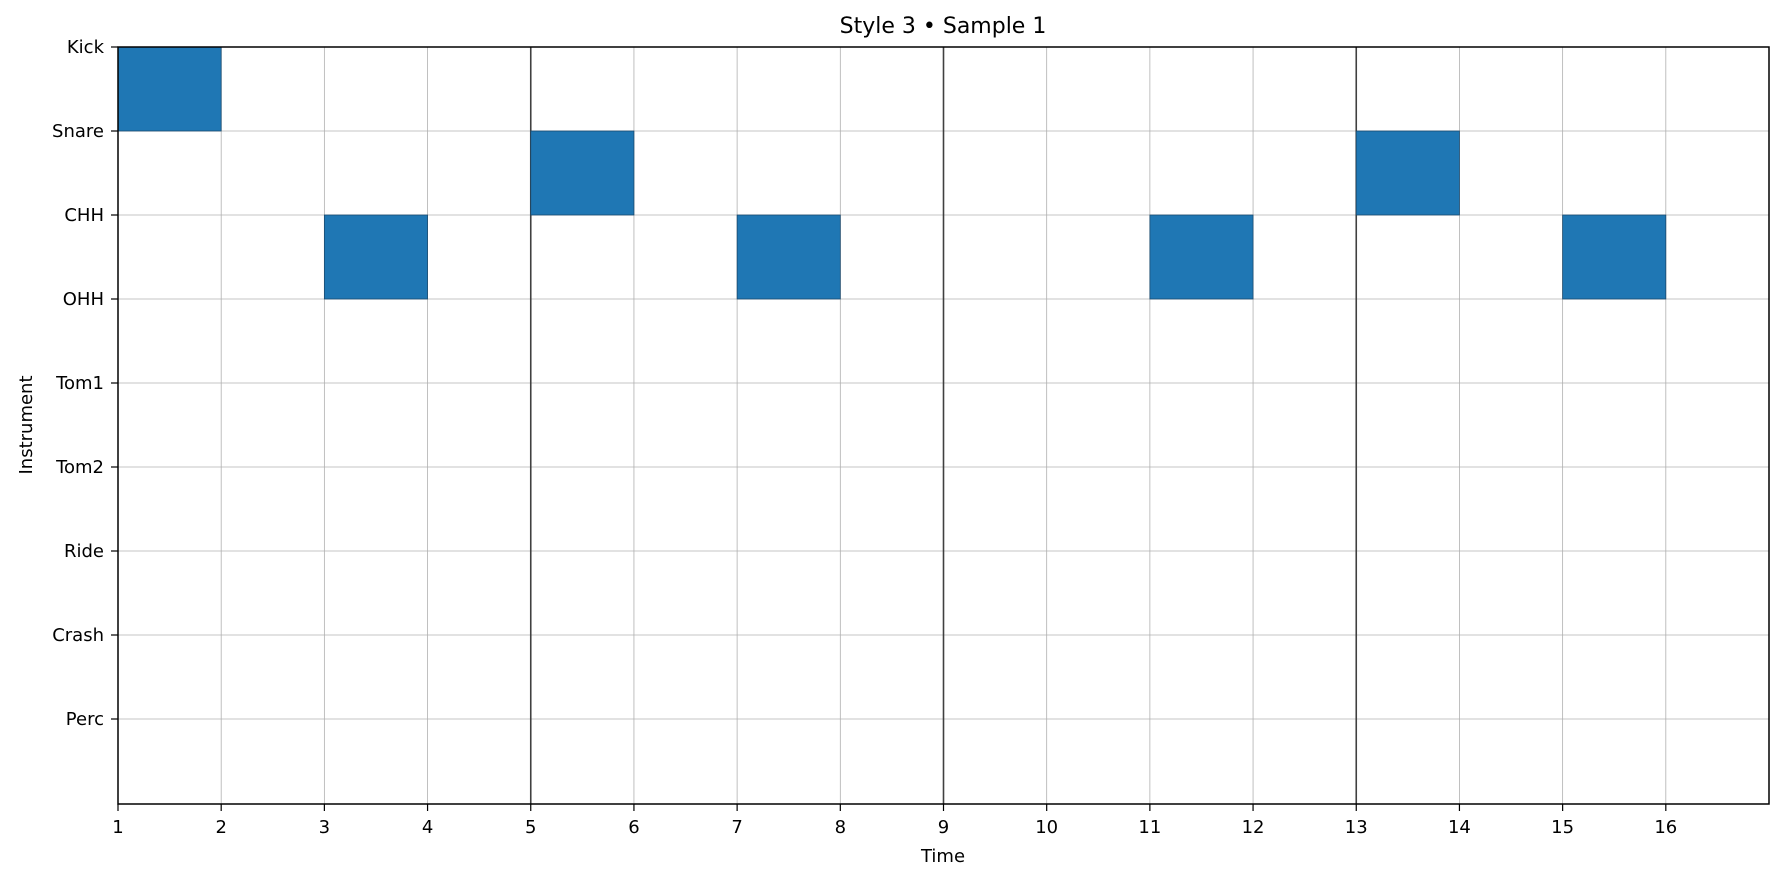  What do you see at coordinates (1253, 827) in the screenshot?
I see `x-tick-label: 12` at bounding box center [1253, 827].